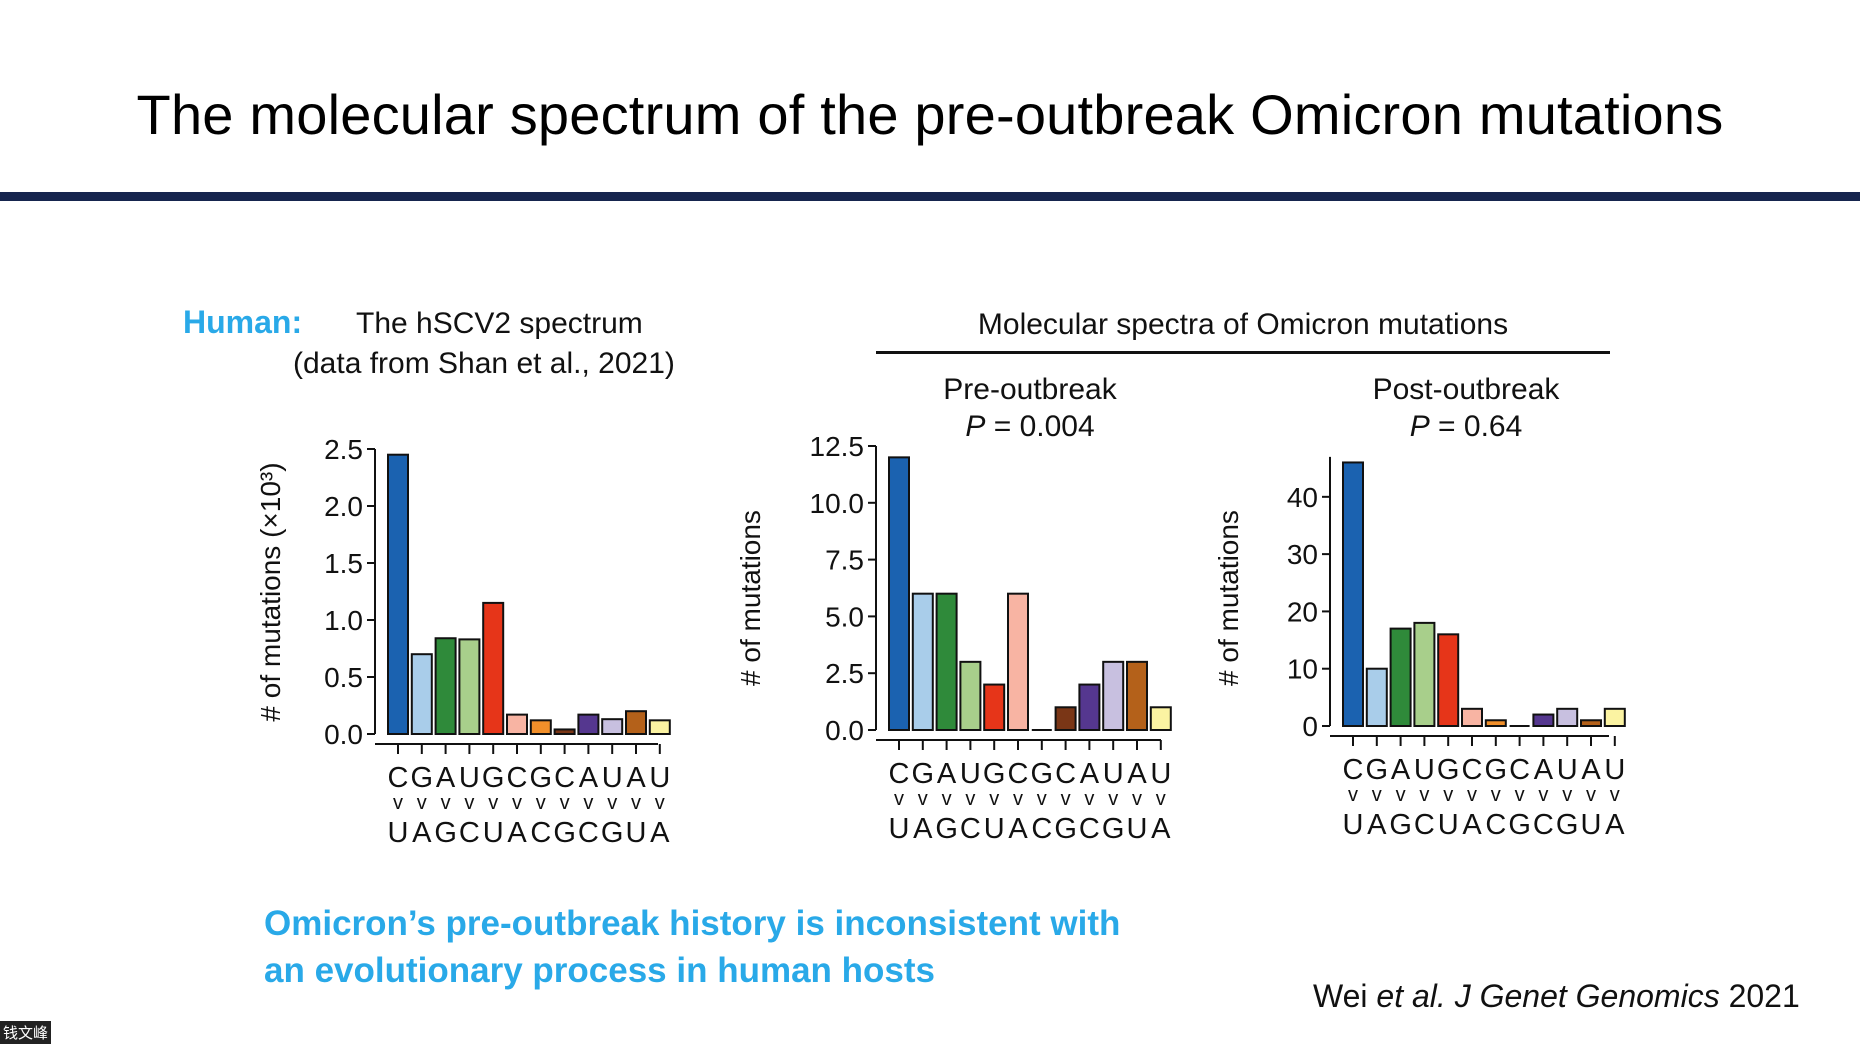 This screenshot has height=1045, width=1860. What do you see at coordinates (343, 620) in the screenshot?
I see `y-tick-label: 1.0` at bounding box center [343, 620].